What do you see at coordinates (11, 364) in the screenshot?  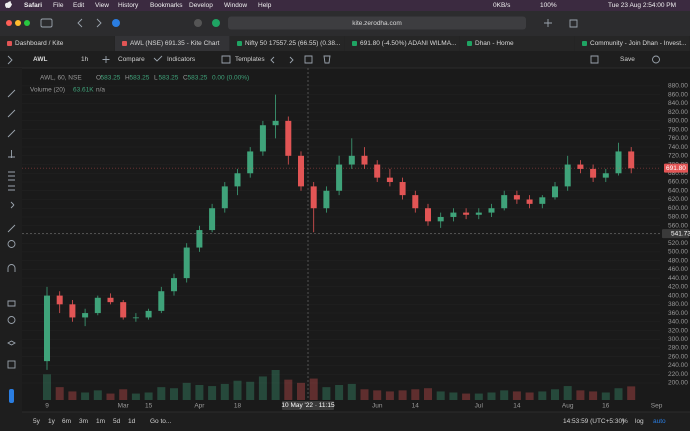 I see `delete-tool` at bounding box center [11, 364].